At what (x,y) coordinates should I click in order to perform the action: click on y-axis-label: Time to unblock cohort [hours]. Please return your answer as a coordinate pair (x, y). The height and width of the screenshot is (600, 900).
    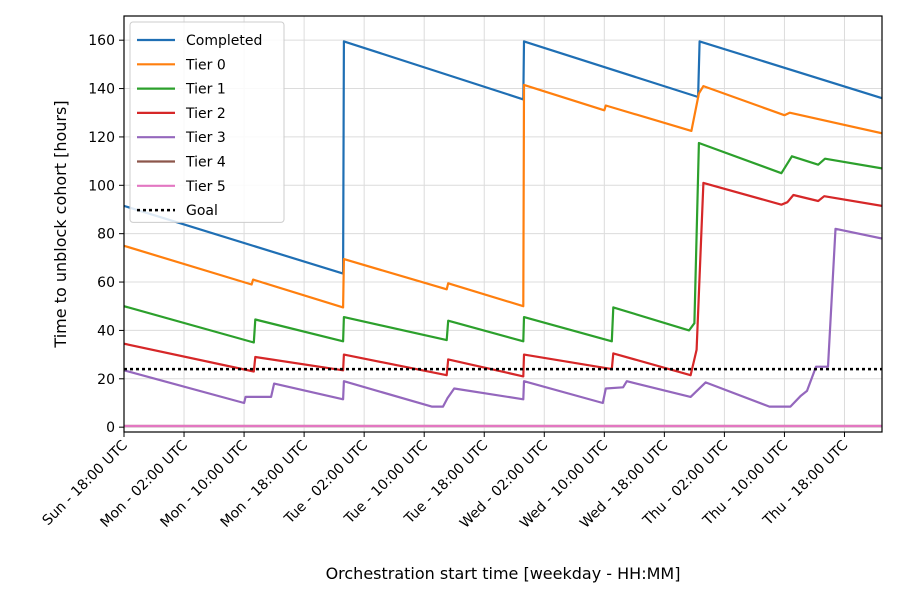
    Looking at the image, I should click on (60, 224).